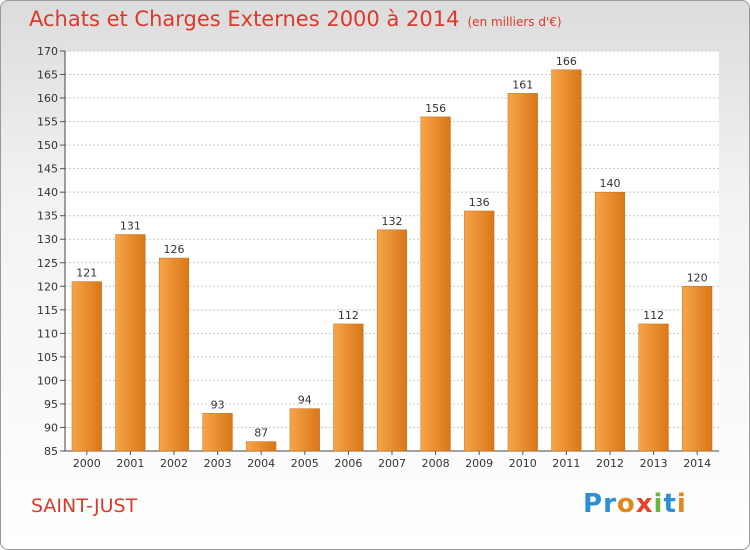 This screenshot has height=550, width=750. What do you see at coordinates (566, 463) in the screenshot?
I see `x-tick-label: 2011` at bounding box center [566, 463].